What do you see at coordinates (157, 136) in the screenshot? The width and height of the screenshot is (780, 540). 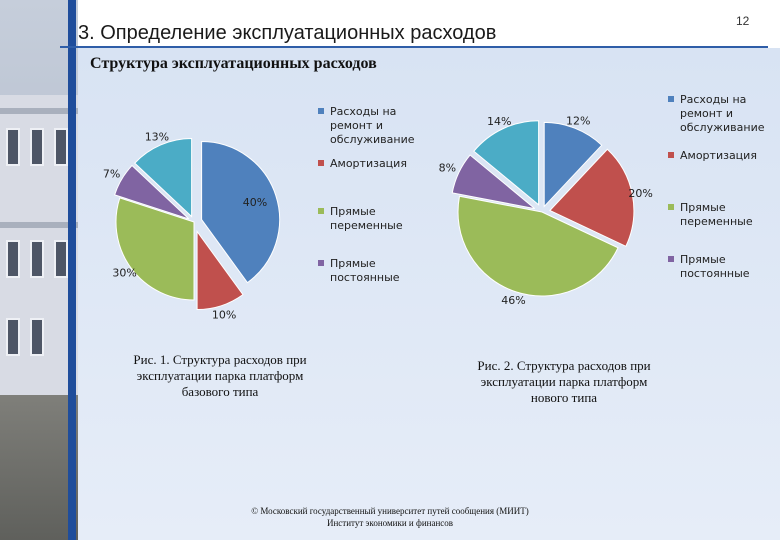 I see `slice-label: 13%` at bounding box center [157, 136].